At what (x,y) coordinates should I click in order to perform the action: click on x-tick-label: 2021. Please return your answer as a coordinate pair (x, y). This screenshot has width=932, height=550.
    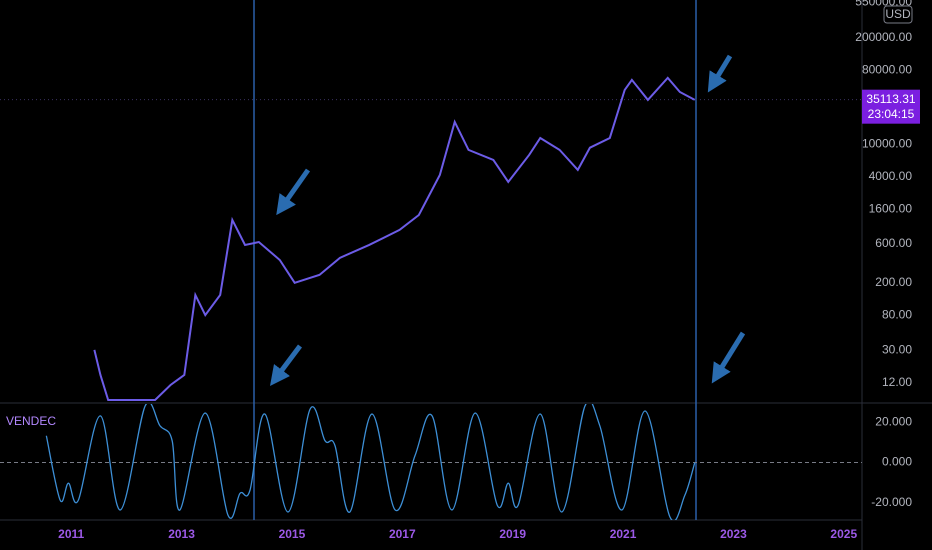
    Looking at the image, I should click on (623, 534).